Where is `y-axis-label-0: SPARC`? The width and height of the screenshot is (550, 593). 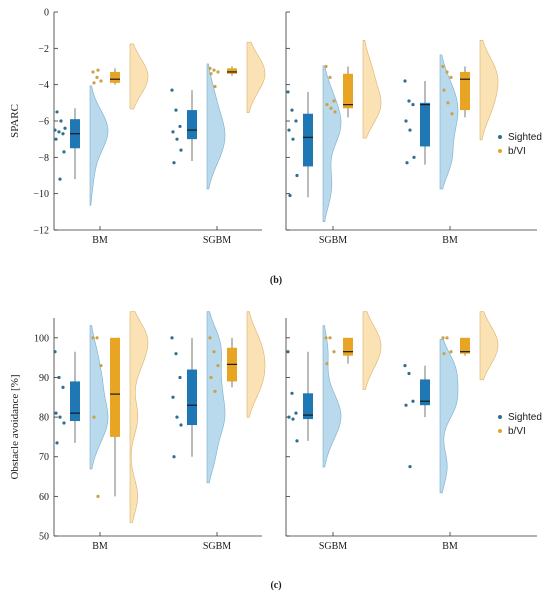 y-axis-label-0: SPARC is located at coordinates (15, 121).